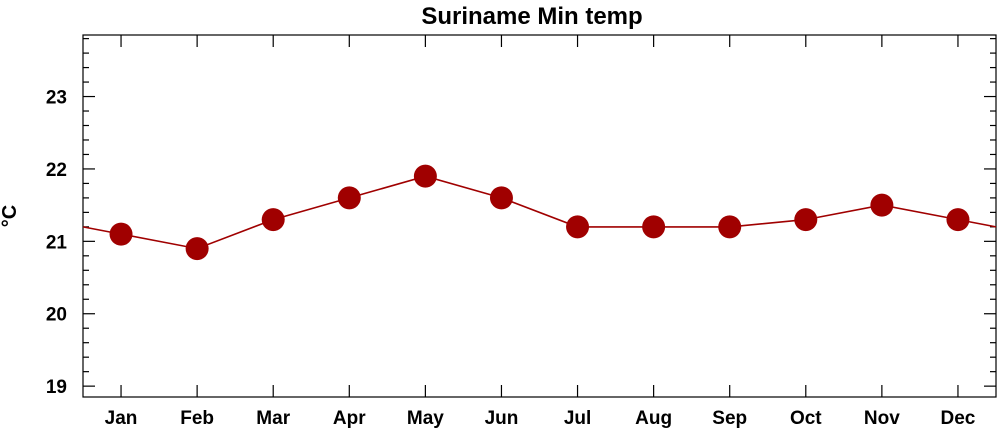 The width and height of the screenshot is (1000, 432). I want to click on data-point-jul, so click(578, 227).